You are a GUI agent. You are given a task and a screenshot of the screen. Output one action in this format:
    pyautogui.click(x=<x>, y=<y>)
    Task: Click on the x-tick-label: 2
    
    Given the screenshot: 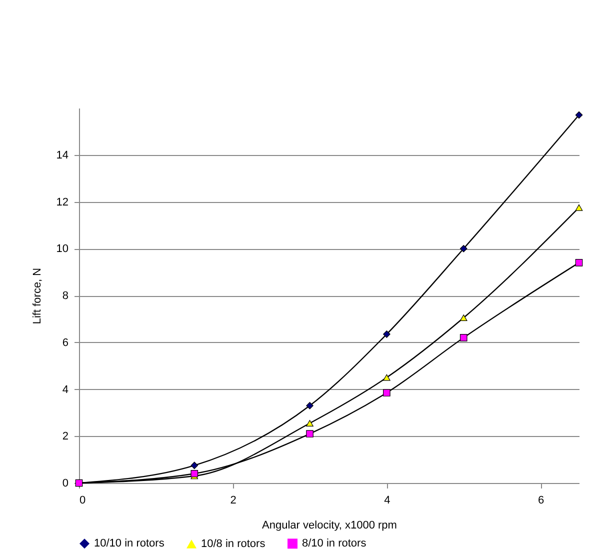 What is the action you would take?
    pyautogui.click(x=233, y=500)
    